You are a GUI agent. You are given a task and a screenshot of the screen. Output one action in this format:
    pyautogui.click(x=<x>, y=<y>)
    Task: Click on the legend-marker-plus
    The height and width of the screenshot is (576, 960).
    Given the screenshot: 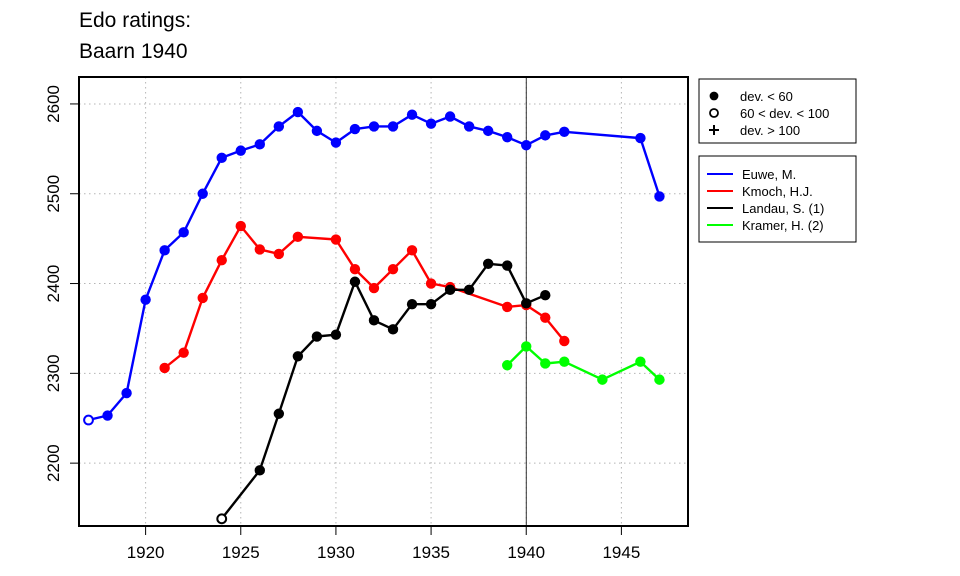 What is the action you would take?
    pyautogui.click(x=714, y=130)
    